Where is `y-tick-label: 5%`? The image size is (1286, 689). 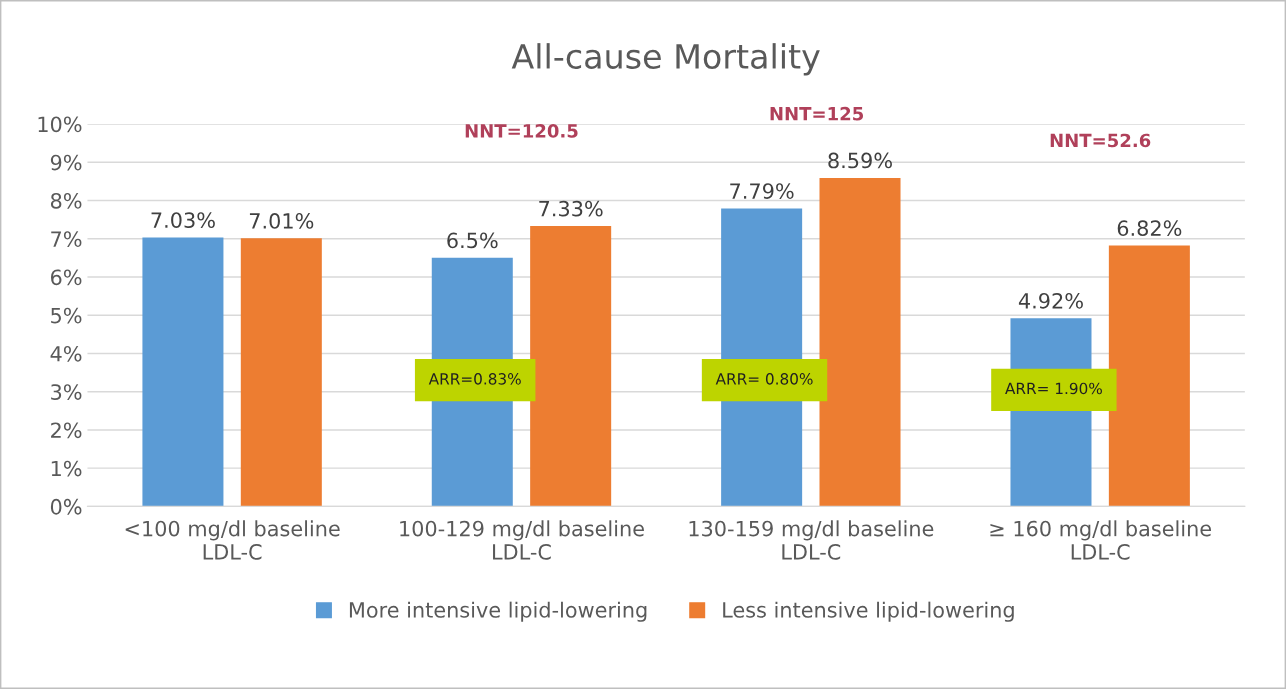 y-tick-label: 5% is located at coordinates (66, 315).